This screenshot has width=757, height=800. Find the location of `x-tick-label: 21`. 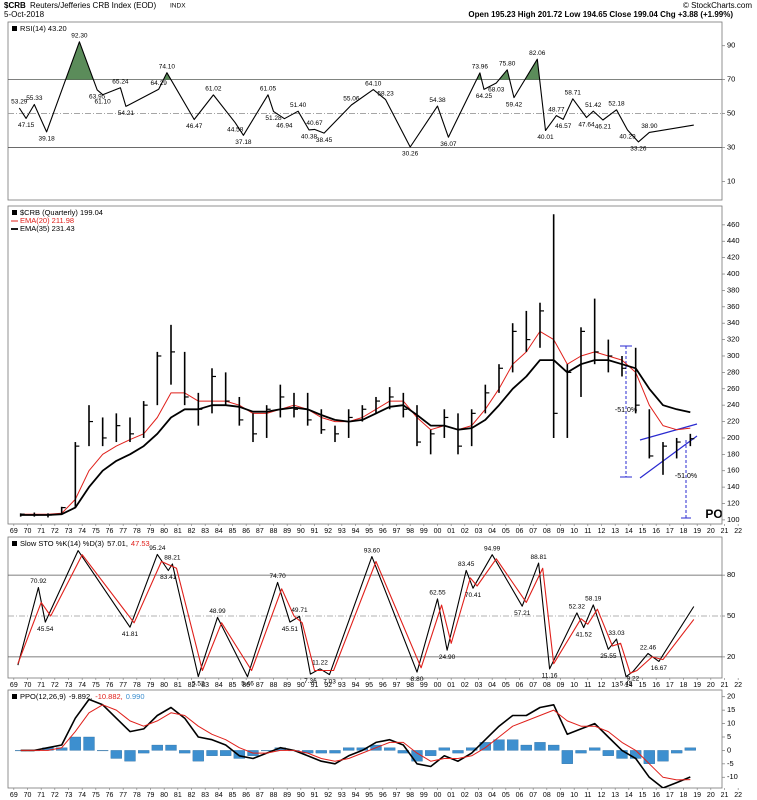

x-tick-label: 21 is located at coordinates (725, 685).